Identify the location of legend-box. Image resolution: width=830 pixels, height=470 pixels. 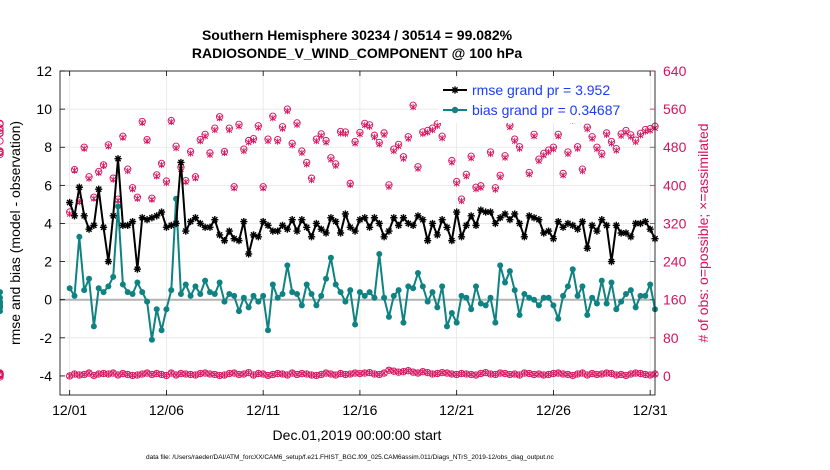
(544, 101).